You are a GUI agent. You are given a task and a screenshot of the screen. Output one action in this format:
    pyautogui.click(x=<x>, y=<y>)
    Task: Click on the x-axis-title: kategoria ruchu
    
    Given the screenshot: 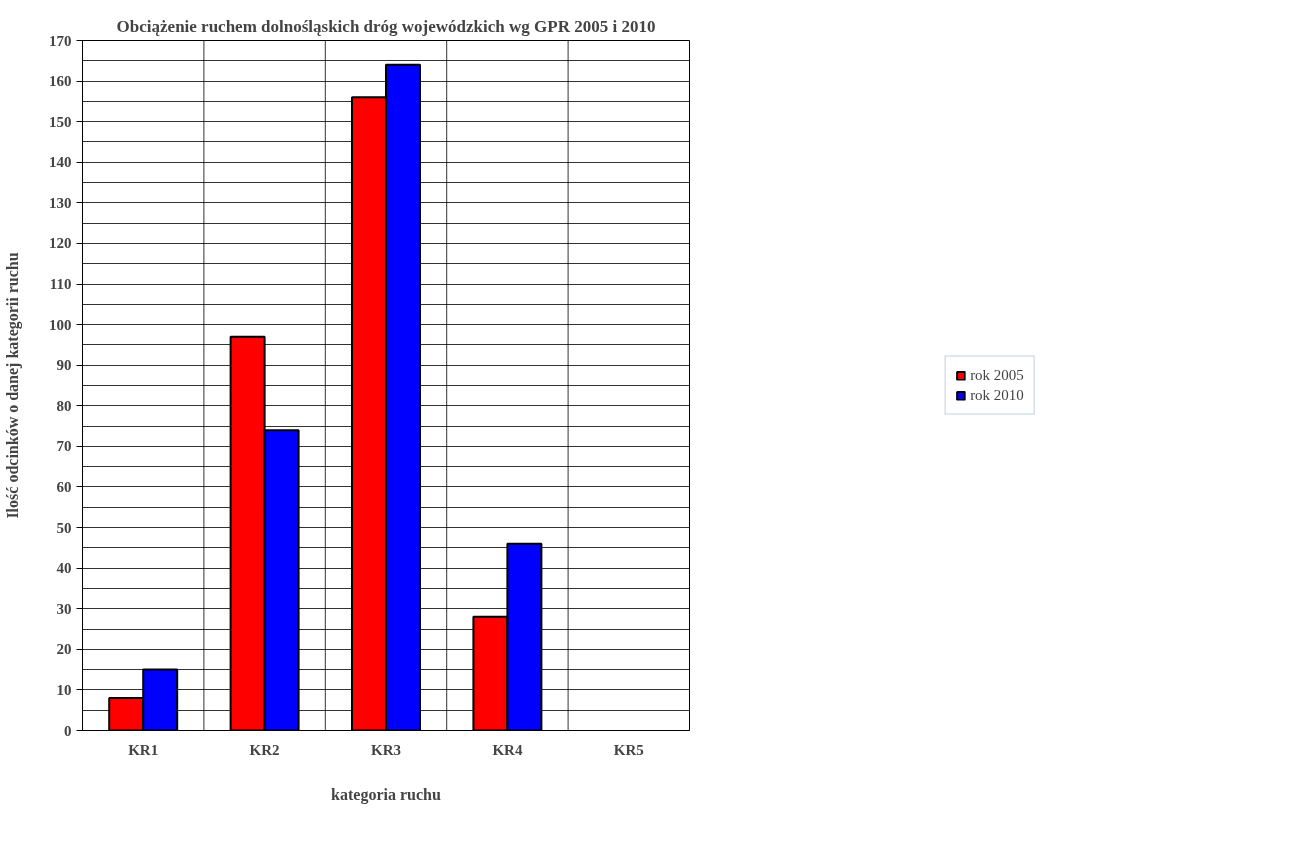 What is the action you would take?
    pyautogui.click(x=386, y=794)
    